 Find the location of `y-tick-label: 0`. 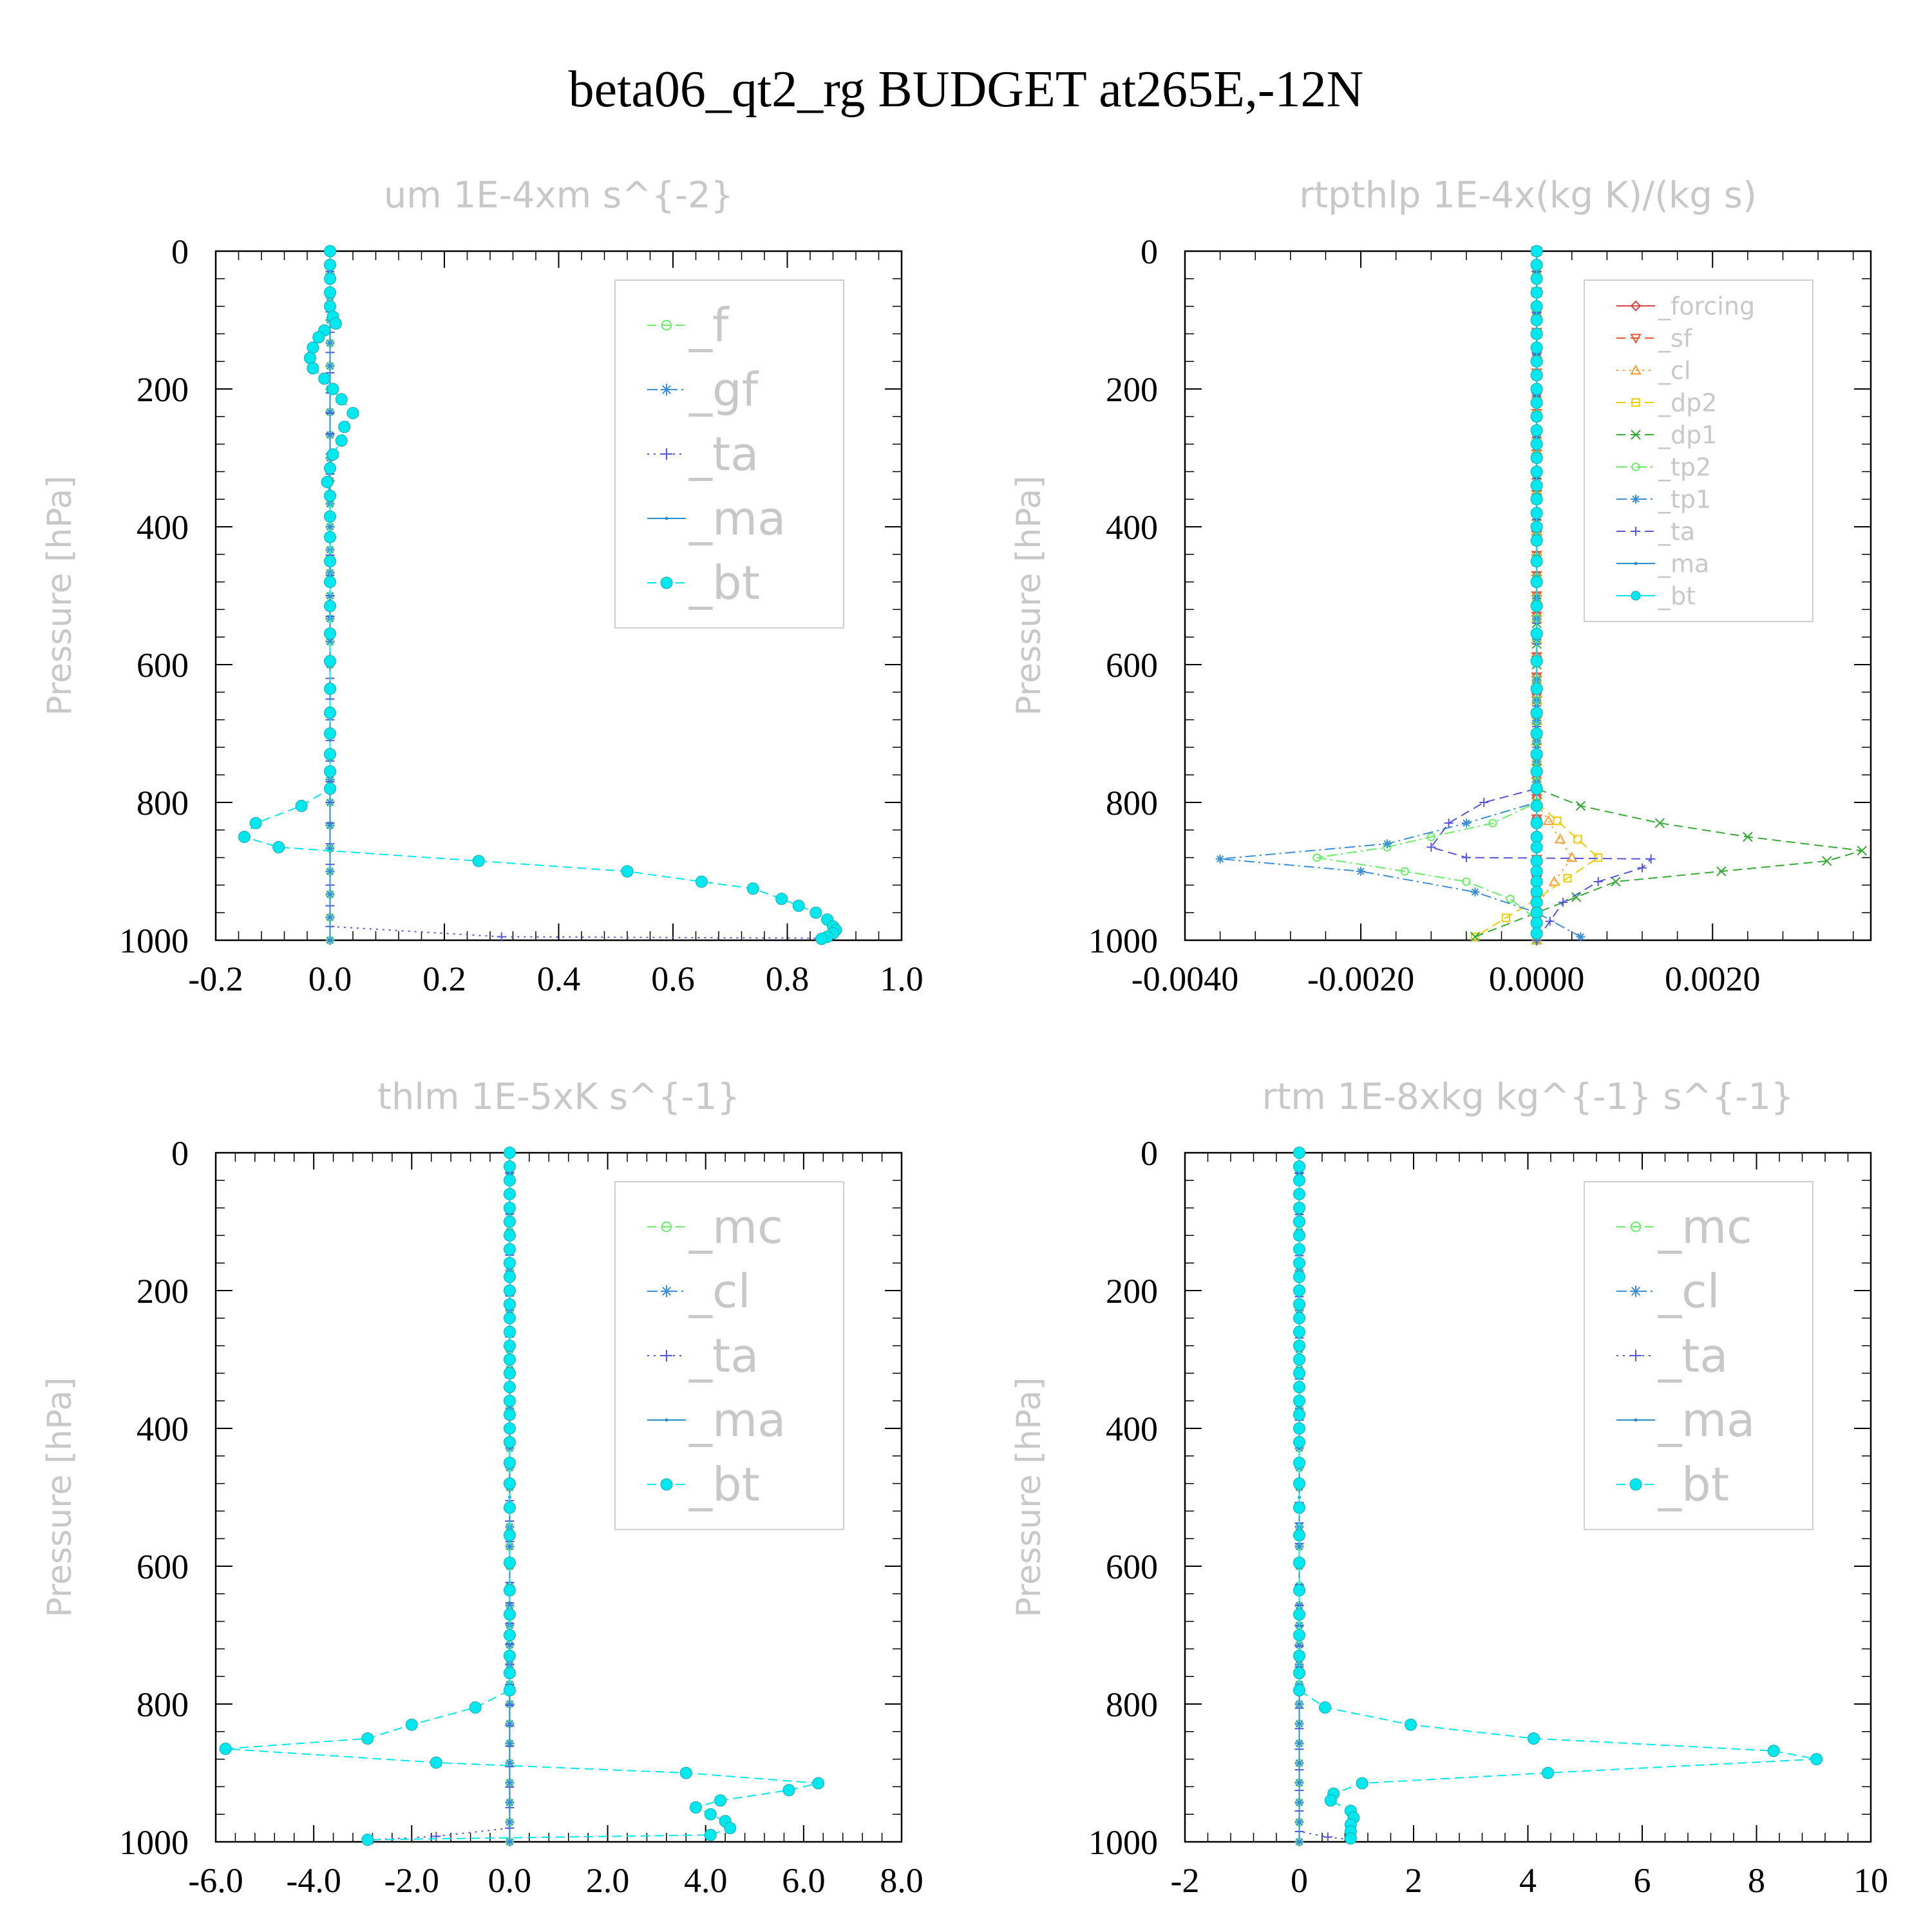

y-tick-label: 0 is located at coordinates (180, 251).